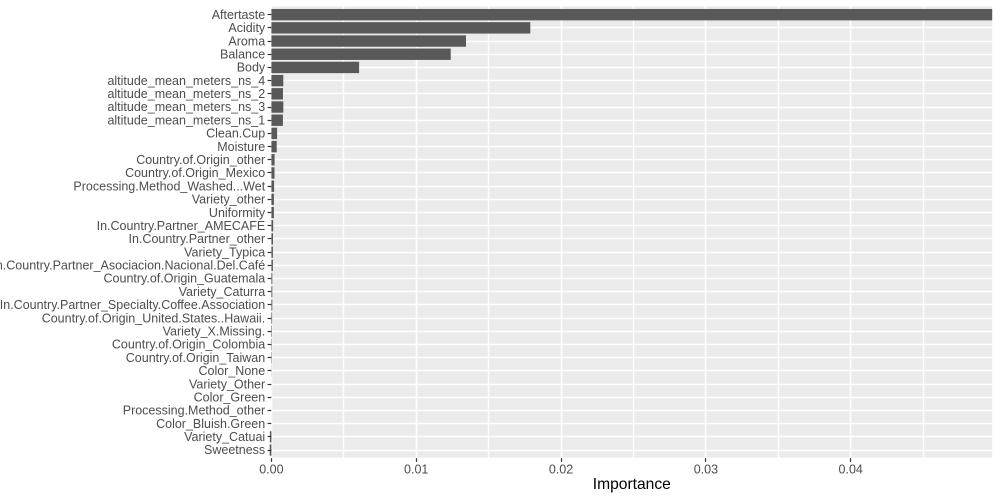  What do you see at coordinates (195, 173) in the screenshot?
I see `svg-text: Country.of.Origin_Mexico` at bounding box center [195, 173].